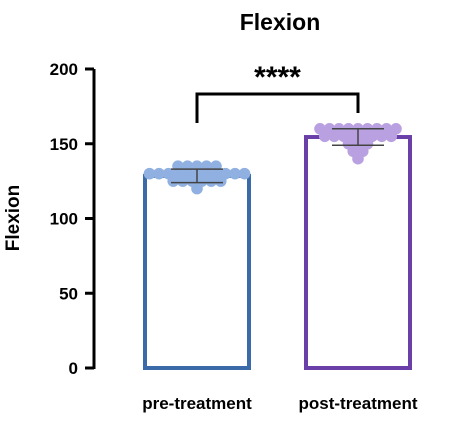 The image size is (469, 422). I want to click on y-tick-label: 200, so click(64, 69).